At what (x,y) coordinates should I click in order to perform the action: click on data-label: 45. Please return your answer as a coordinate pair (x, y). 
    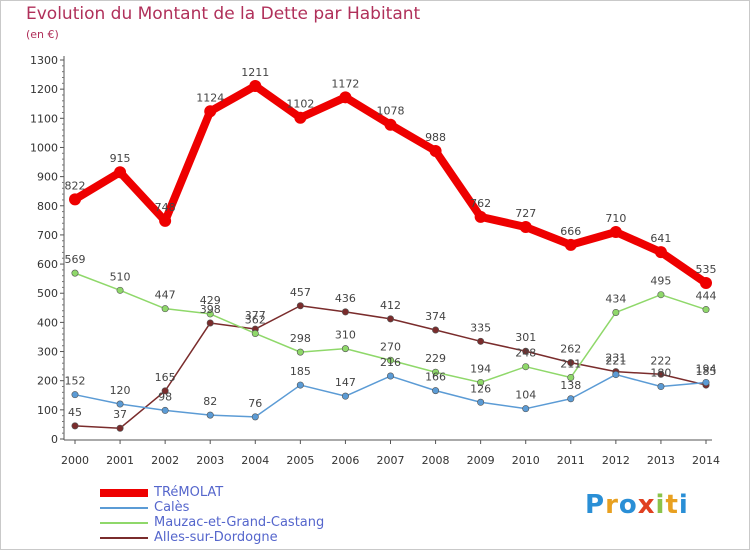
    Looking at the image, I should click on (75, 412).